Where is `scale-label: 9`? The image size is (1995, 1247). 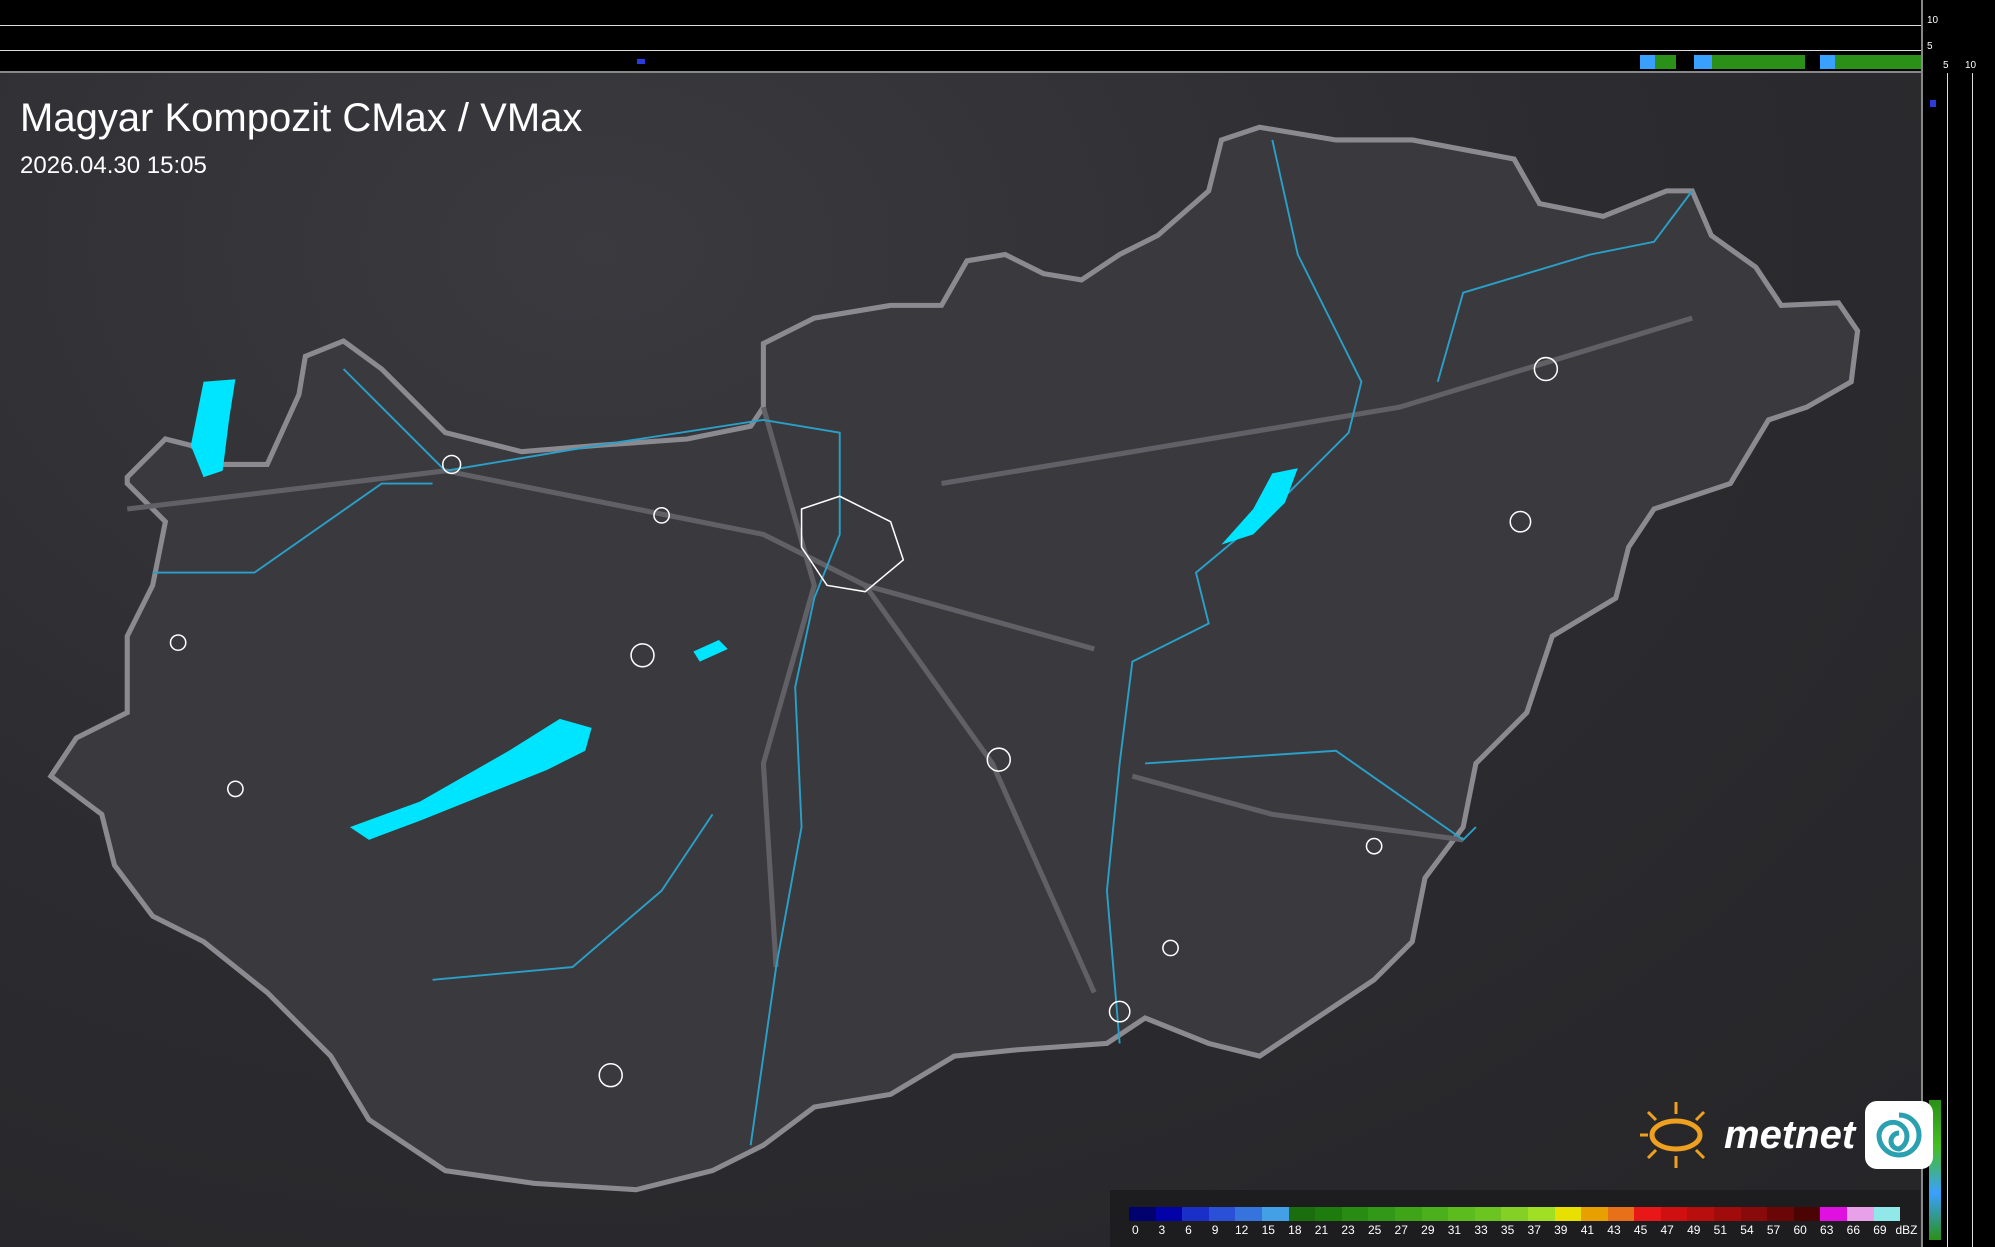 scale-label: 9 is located at coordinates (1215, 1230).